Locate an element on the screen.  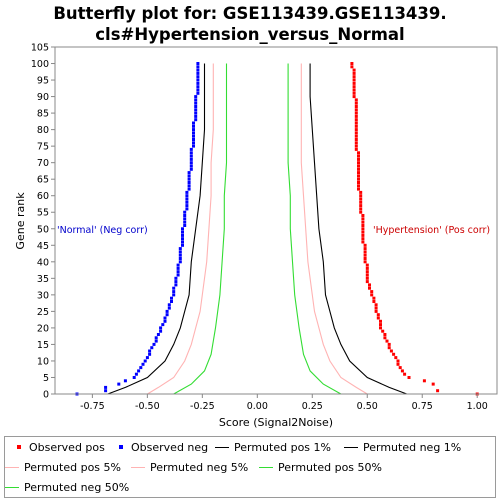
x-axis-ticks: -0.75 -0.50 -0.25 0.00 0.25 0.50 0.75 1.00 is located at coordinates (284, 403).